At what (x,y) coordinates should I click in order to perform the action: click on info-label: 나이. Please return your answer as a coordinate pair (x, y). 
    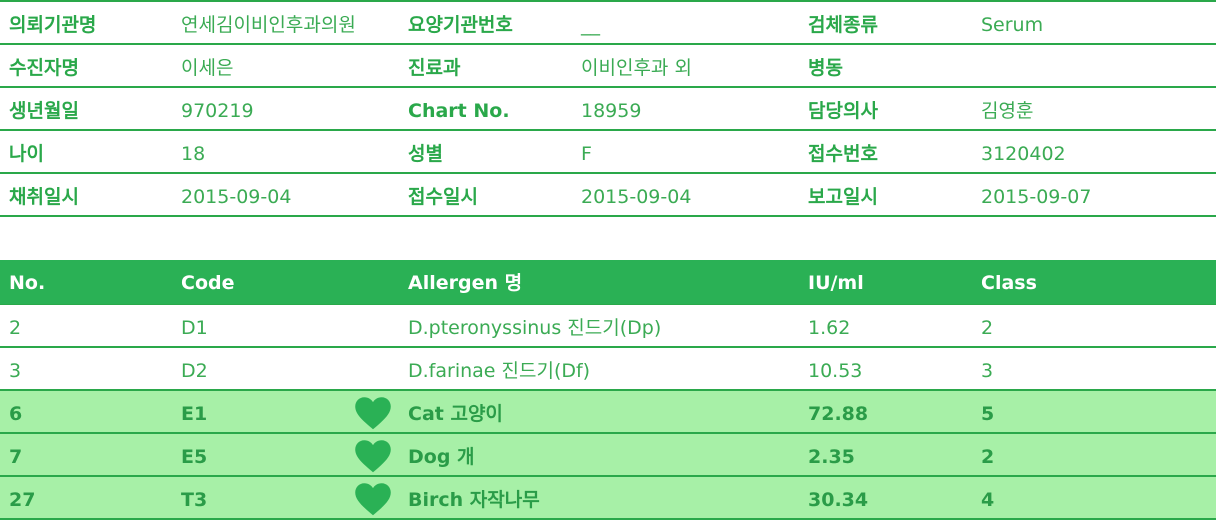
    Looking at the image, I should click on (26, 154).